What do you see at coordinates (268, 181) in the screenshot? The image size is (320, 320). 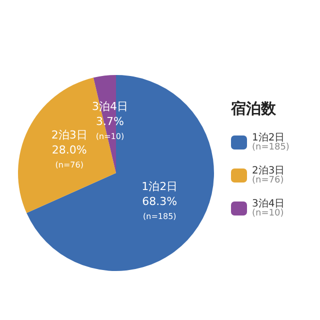 I see `text: (n=76)` at bounding box center [268, 181].